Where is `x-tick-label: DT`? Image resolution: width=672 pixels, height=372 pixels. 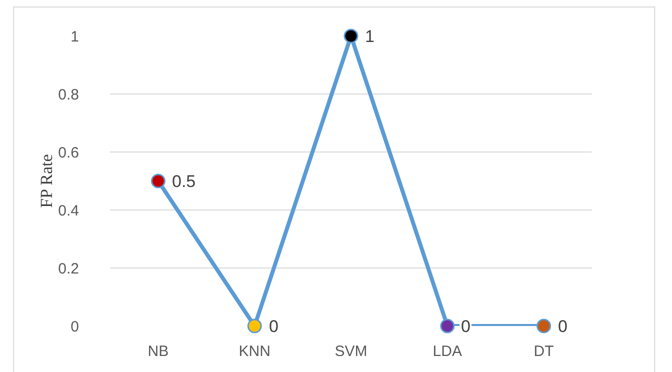
x-tick-label: DT is located at coordinates (544, 351).